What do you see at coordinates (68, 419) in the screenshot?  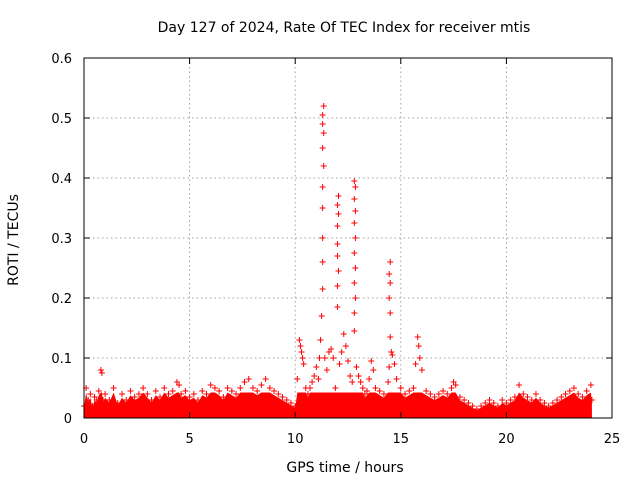 I see `y-tick-label: 0` at bounding box center [68, 419].